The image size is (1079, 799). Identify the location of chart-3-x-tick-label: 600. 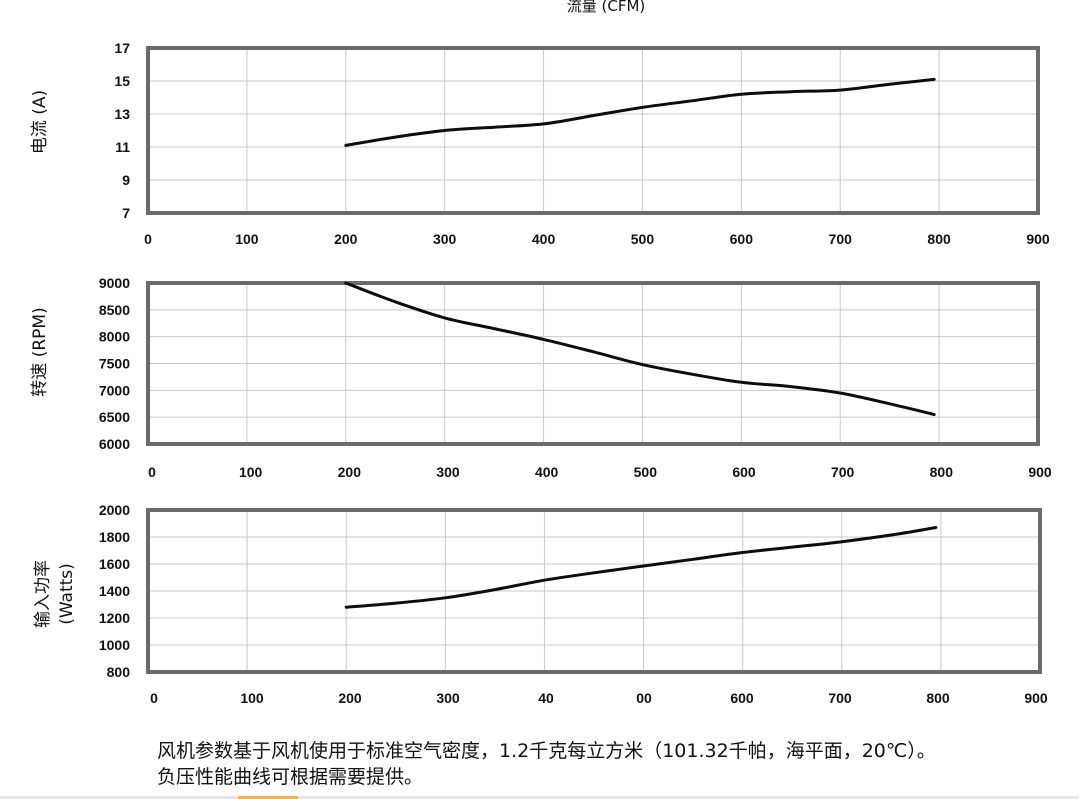
(742, 698).